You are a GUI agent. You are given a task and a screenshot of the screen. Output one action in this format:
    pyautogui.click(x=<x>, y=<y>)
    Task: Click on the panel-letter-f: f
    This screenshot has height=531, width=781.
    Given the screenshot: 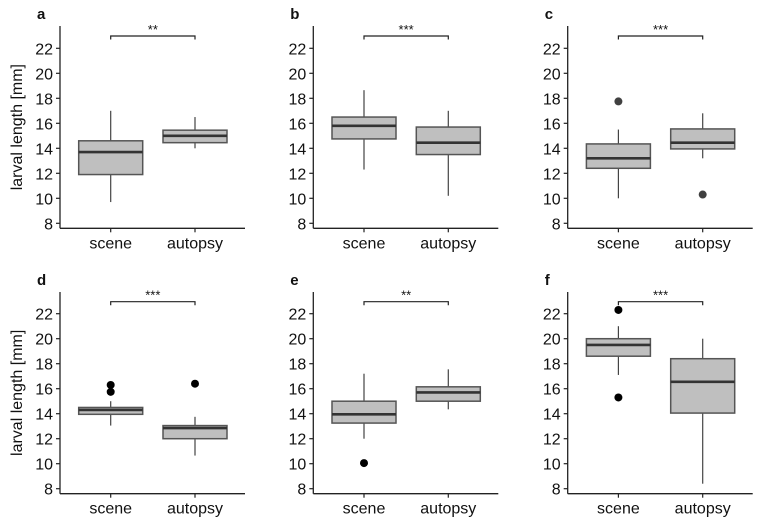 What is the action you would take?
    pyautogui.click(x=548, y=280)
    